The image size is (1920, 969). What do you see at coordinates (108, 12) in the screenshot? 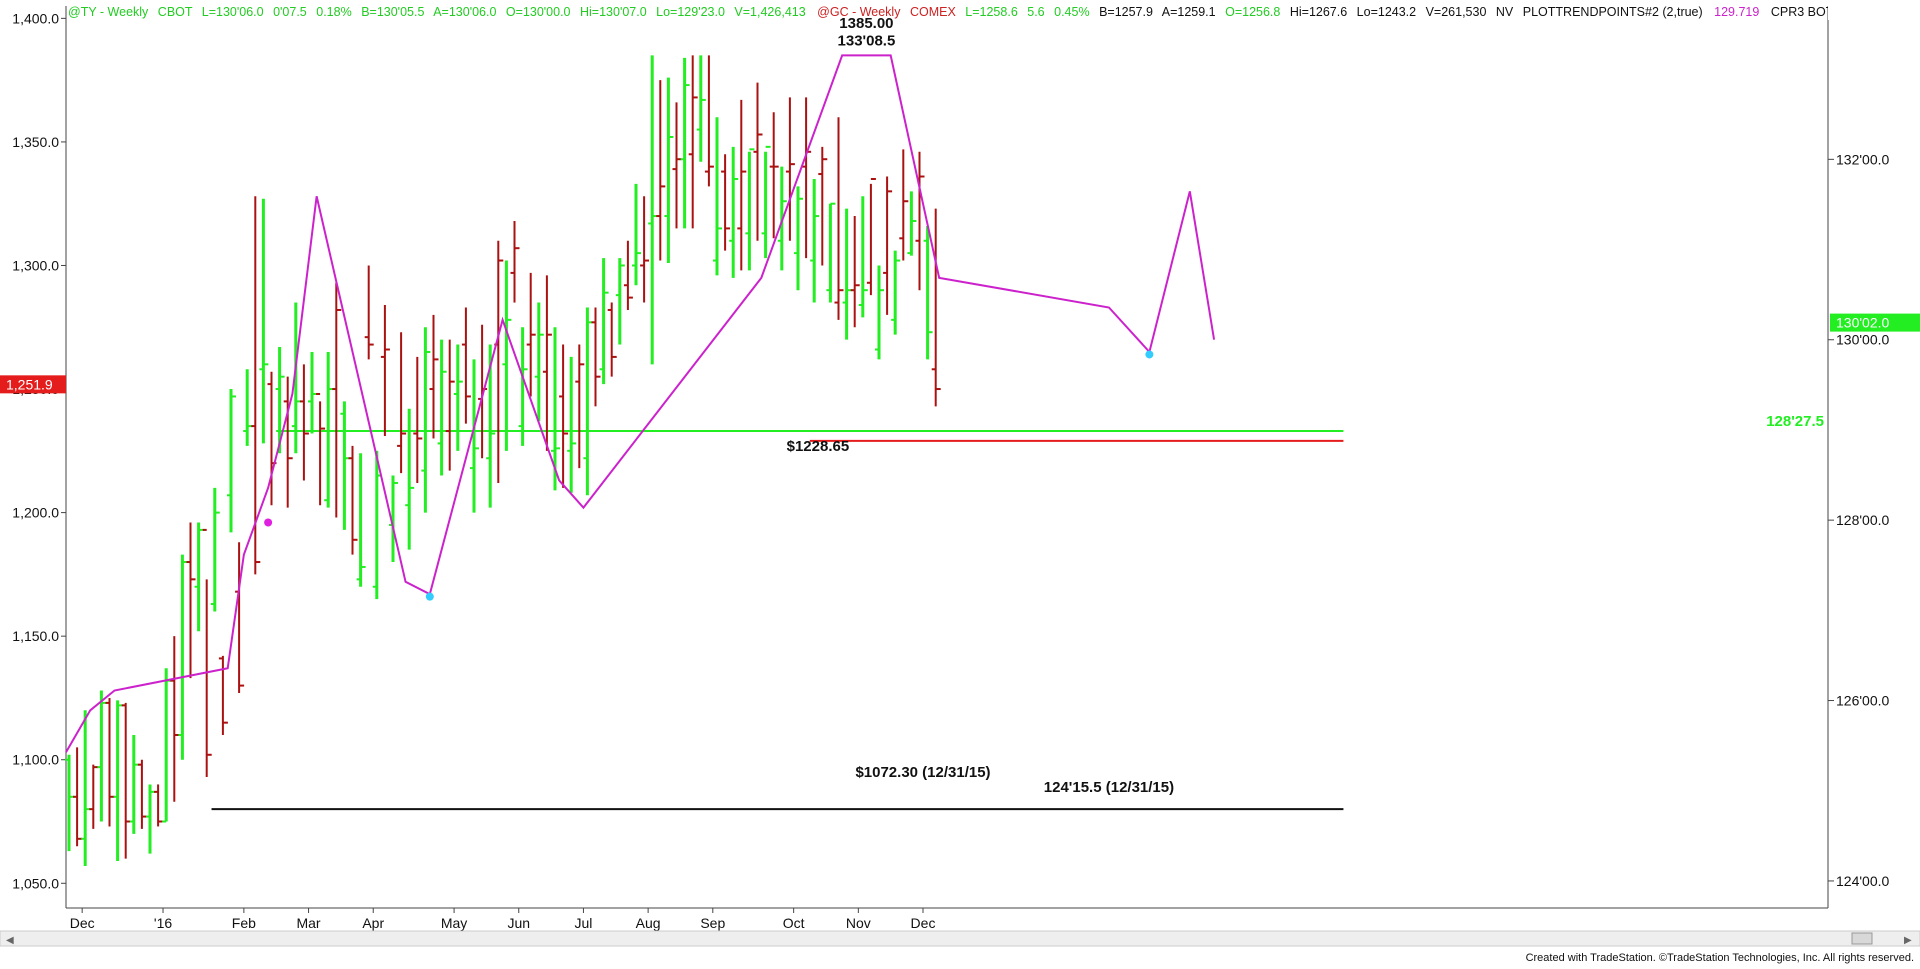
I see `ty-symbol: @TY - Weekly` at bounding box center [108, 12].